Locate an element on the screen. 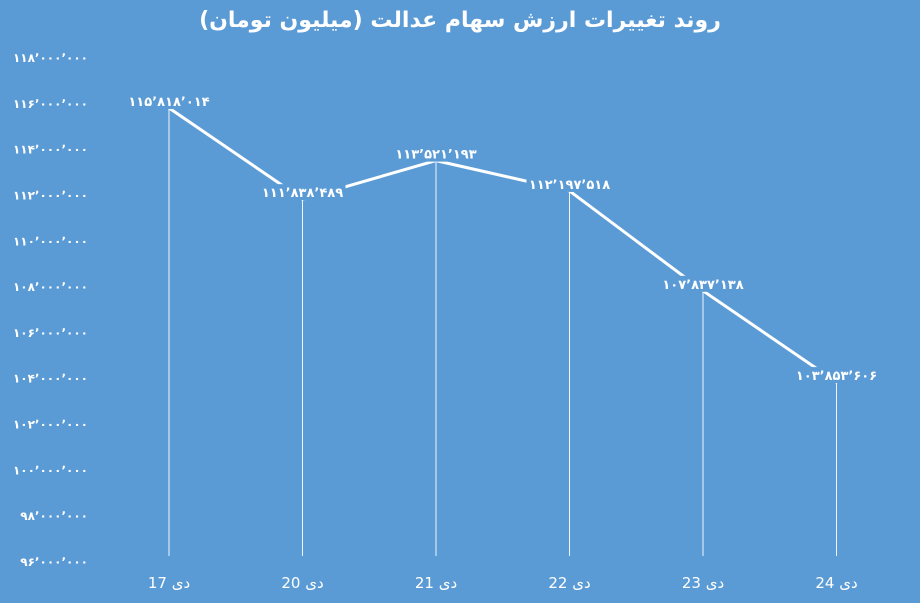  data-label: ۱۱۵٬۸۱۸٬۰۱۴ is located at coordinates (168, 102).